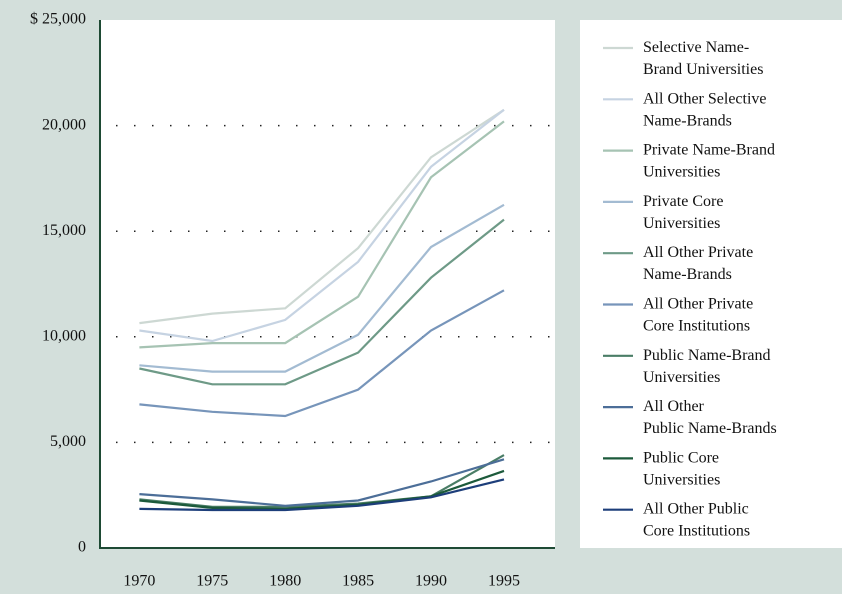  What do you see at coordinates (358, 581) in the screenshot?
I see `x-tick-label: 1985` at bounding box center [358, 581].